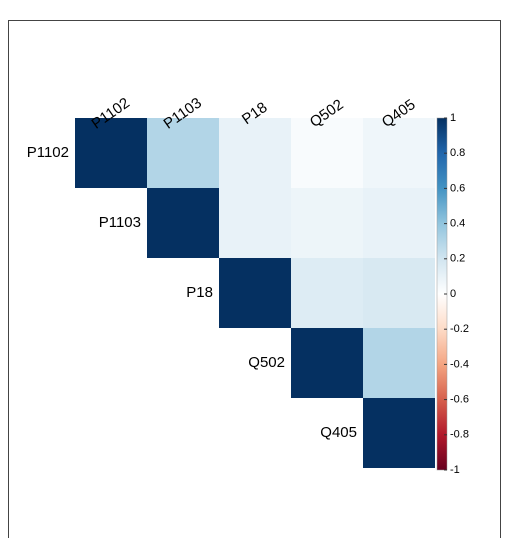 The image size is (509, 538). What do you see at coordinates (459, 364) in the screenshot?
I see `colorbar-label: -0.4` at bounding box center [459, 364].